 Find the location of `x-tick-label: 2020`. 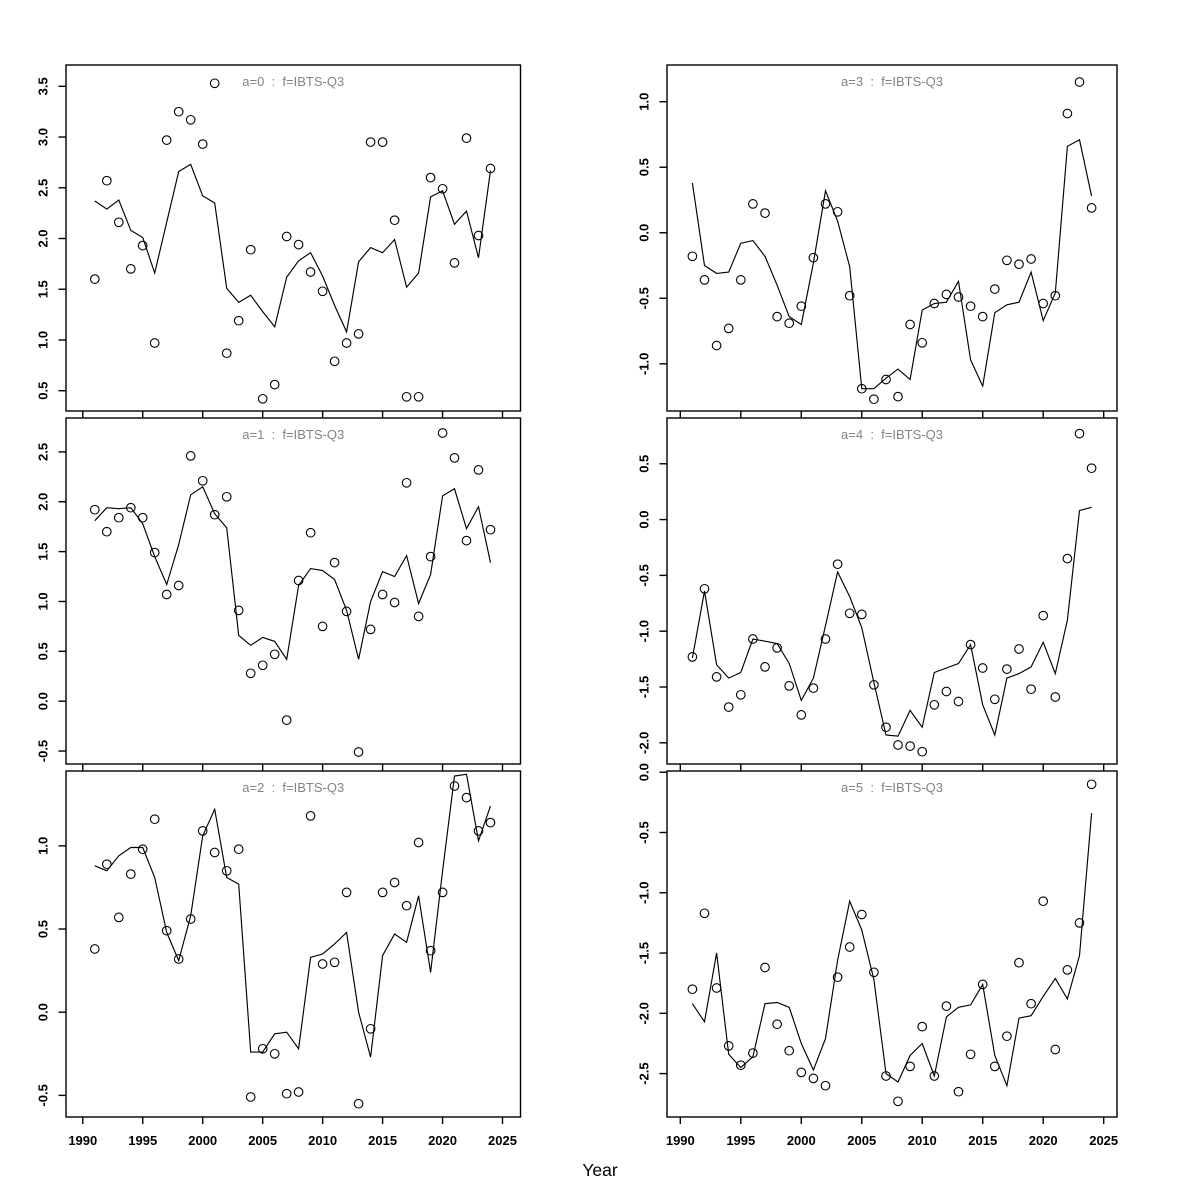

x-tick-label: 2020 is located at coordinates (442, 1140).